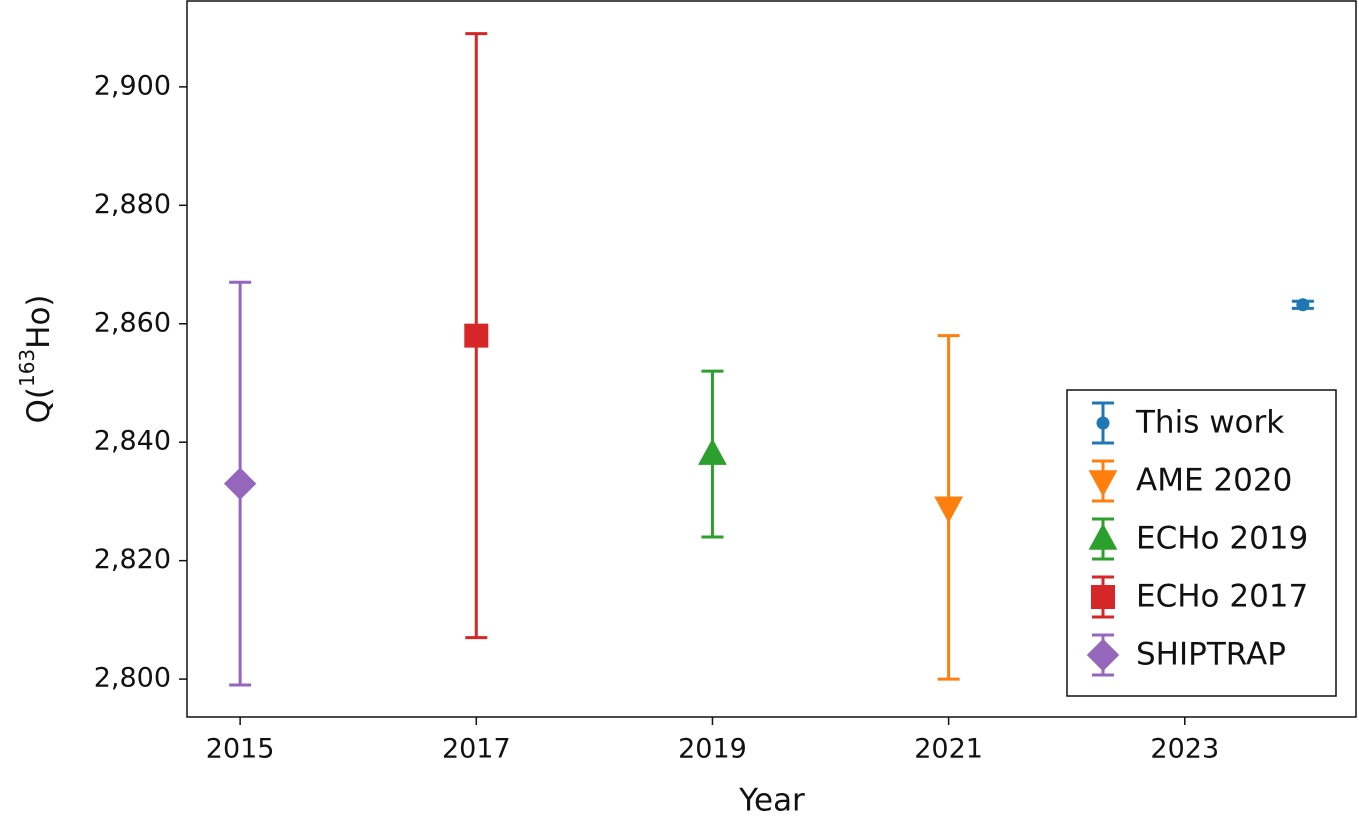 The width and height of the screenshot is (1359, 828). Describe the element at coordinates (712, 749) in the screenshot. I see `x-tick-label: 2019` at that location.